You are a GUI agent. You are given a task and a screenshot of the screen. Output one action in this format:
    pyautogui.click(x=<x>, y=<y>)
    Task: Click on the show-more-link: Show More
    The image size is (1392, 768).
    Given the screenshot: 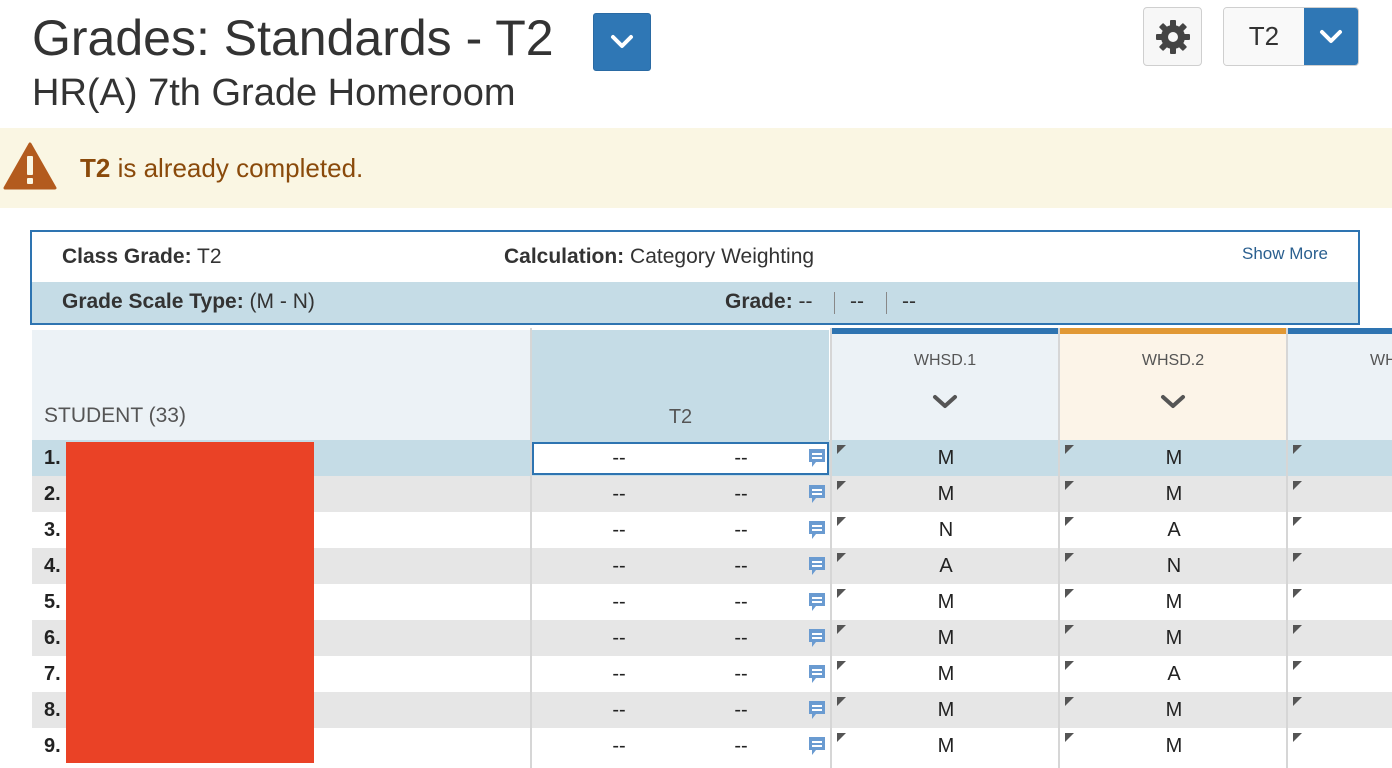 What is the action you would take?
    pyautogui.click(x=1285, y=253)
    